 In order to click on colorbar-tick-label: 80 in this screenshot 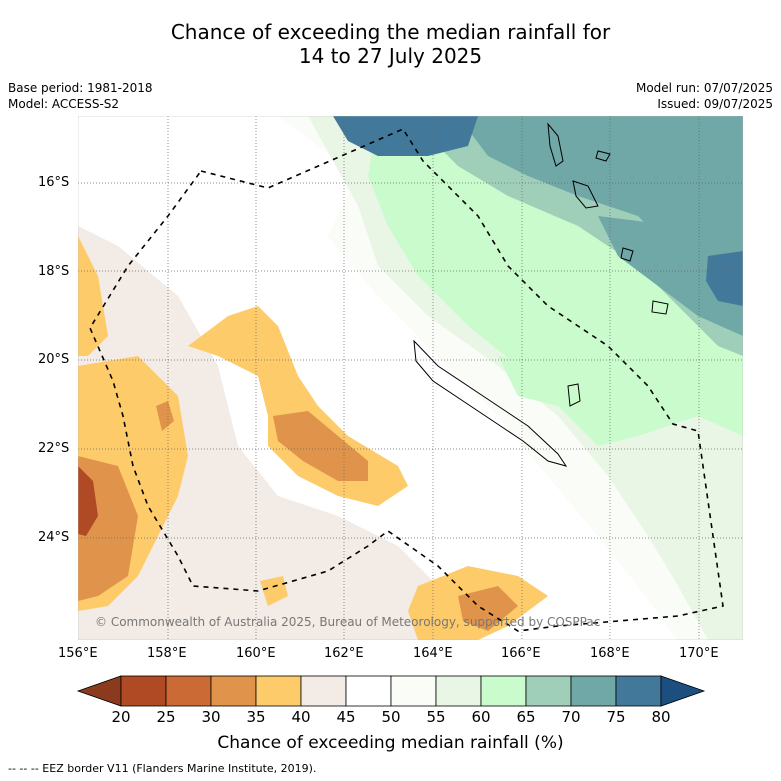, I will do `click(660, 717)`.